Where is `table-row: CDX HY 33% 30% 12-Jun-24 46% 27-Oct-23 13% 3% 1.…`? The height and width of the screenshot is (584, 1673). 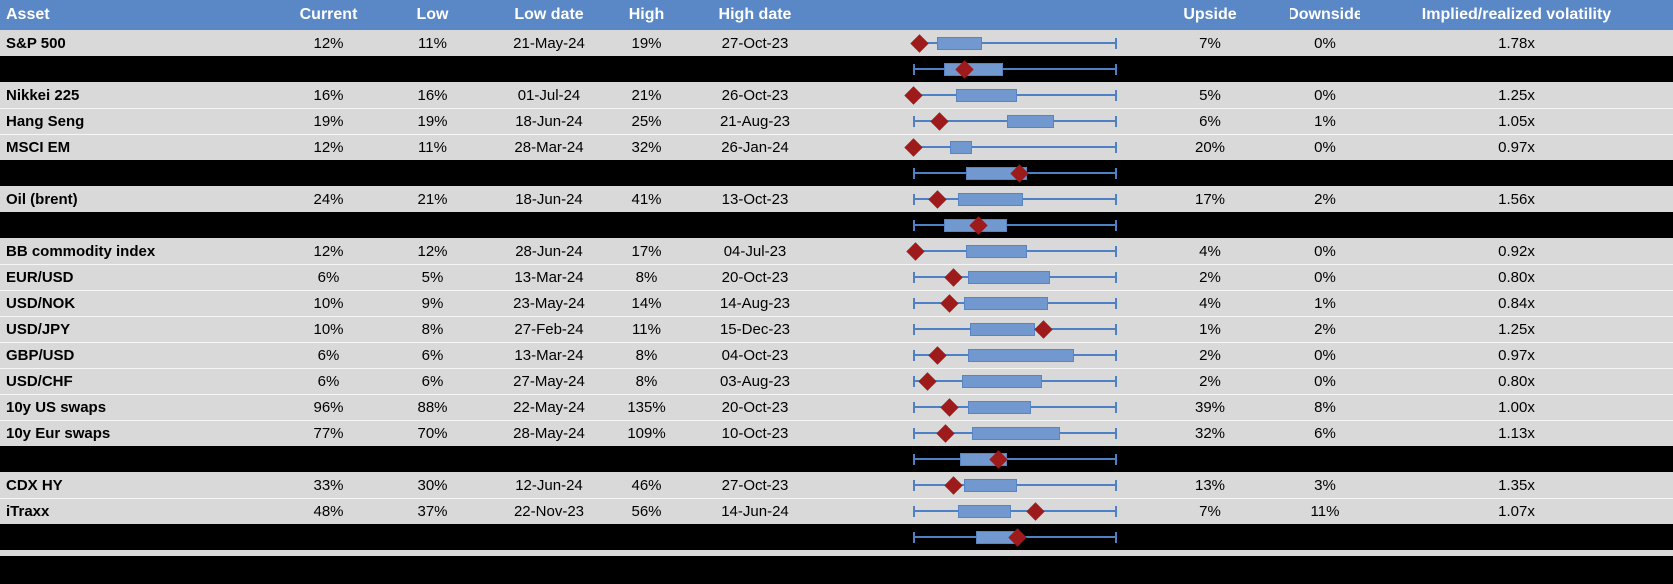 table-row: CDX HY 33% 30% 12-Jun-24 46% 27-Oct-23 13% 3% 1.… is located at coordinates (836, 485).